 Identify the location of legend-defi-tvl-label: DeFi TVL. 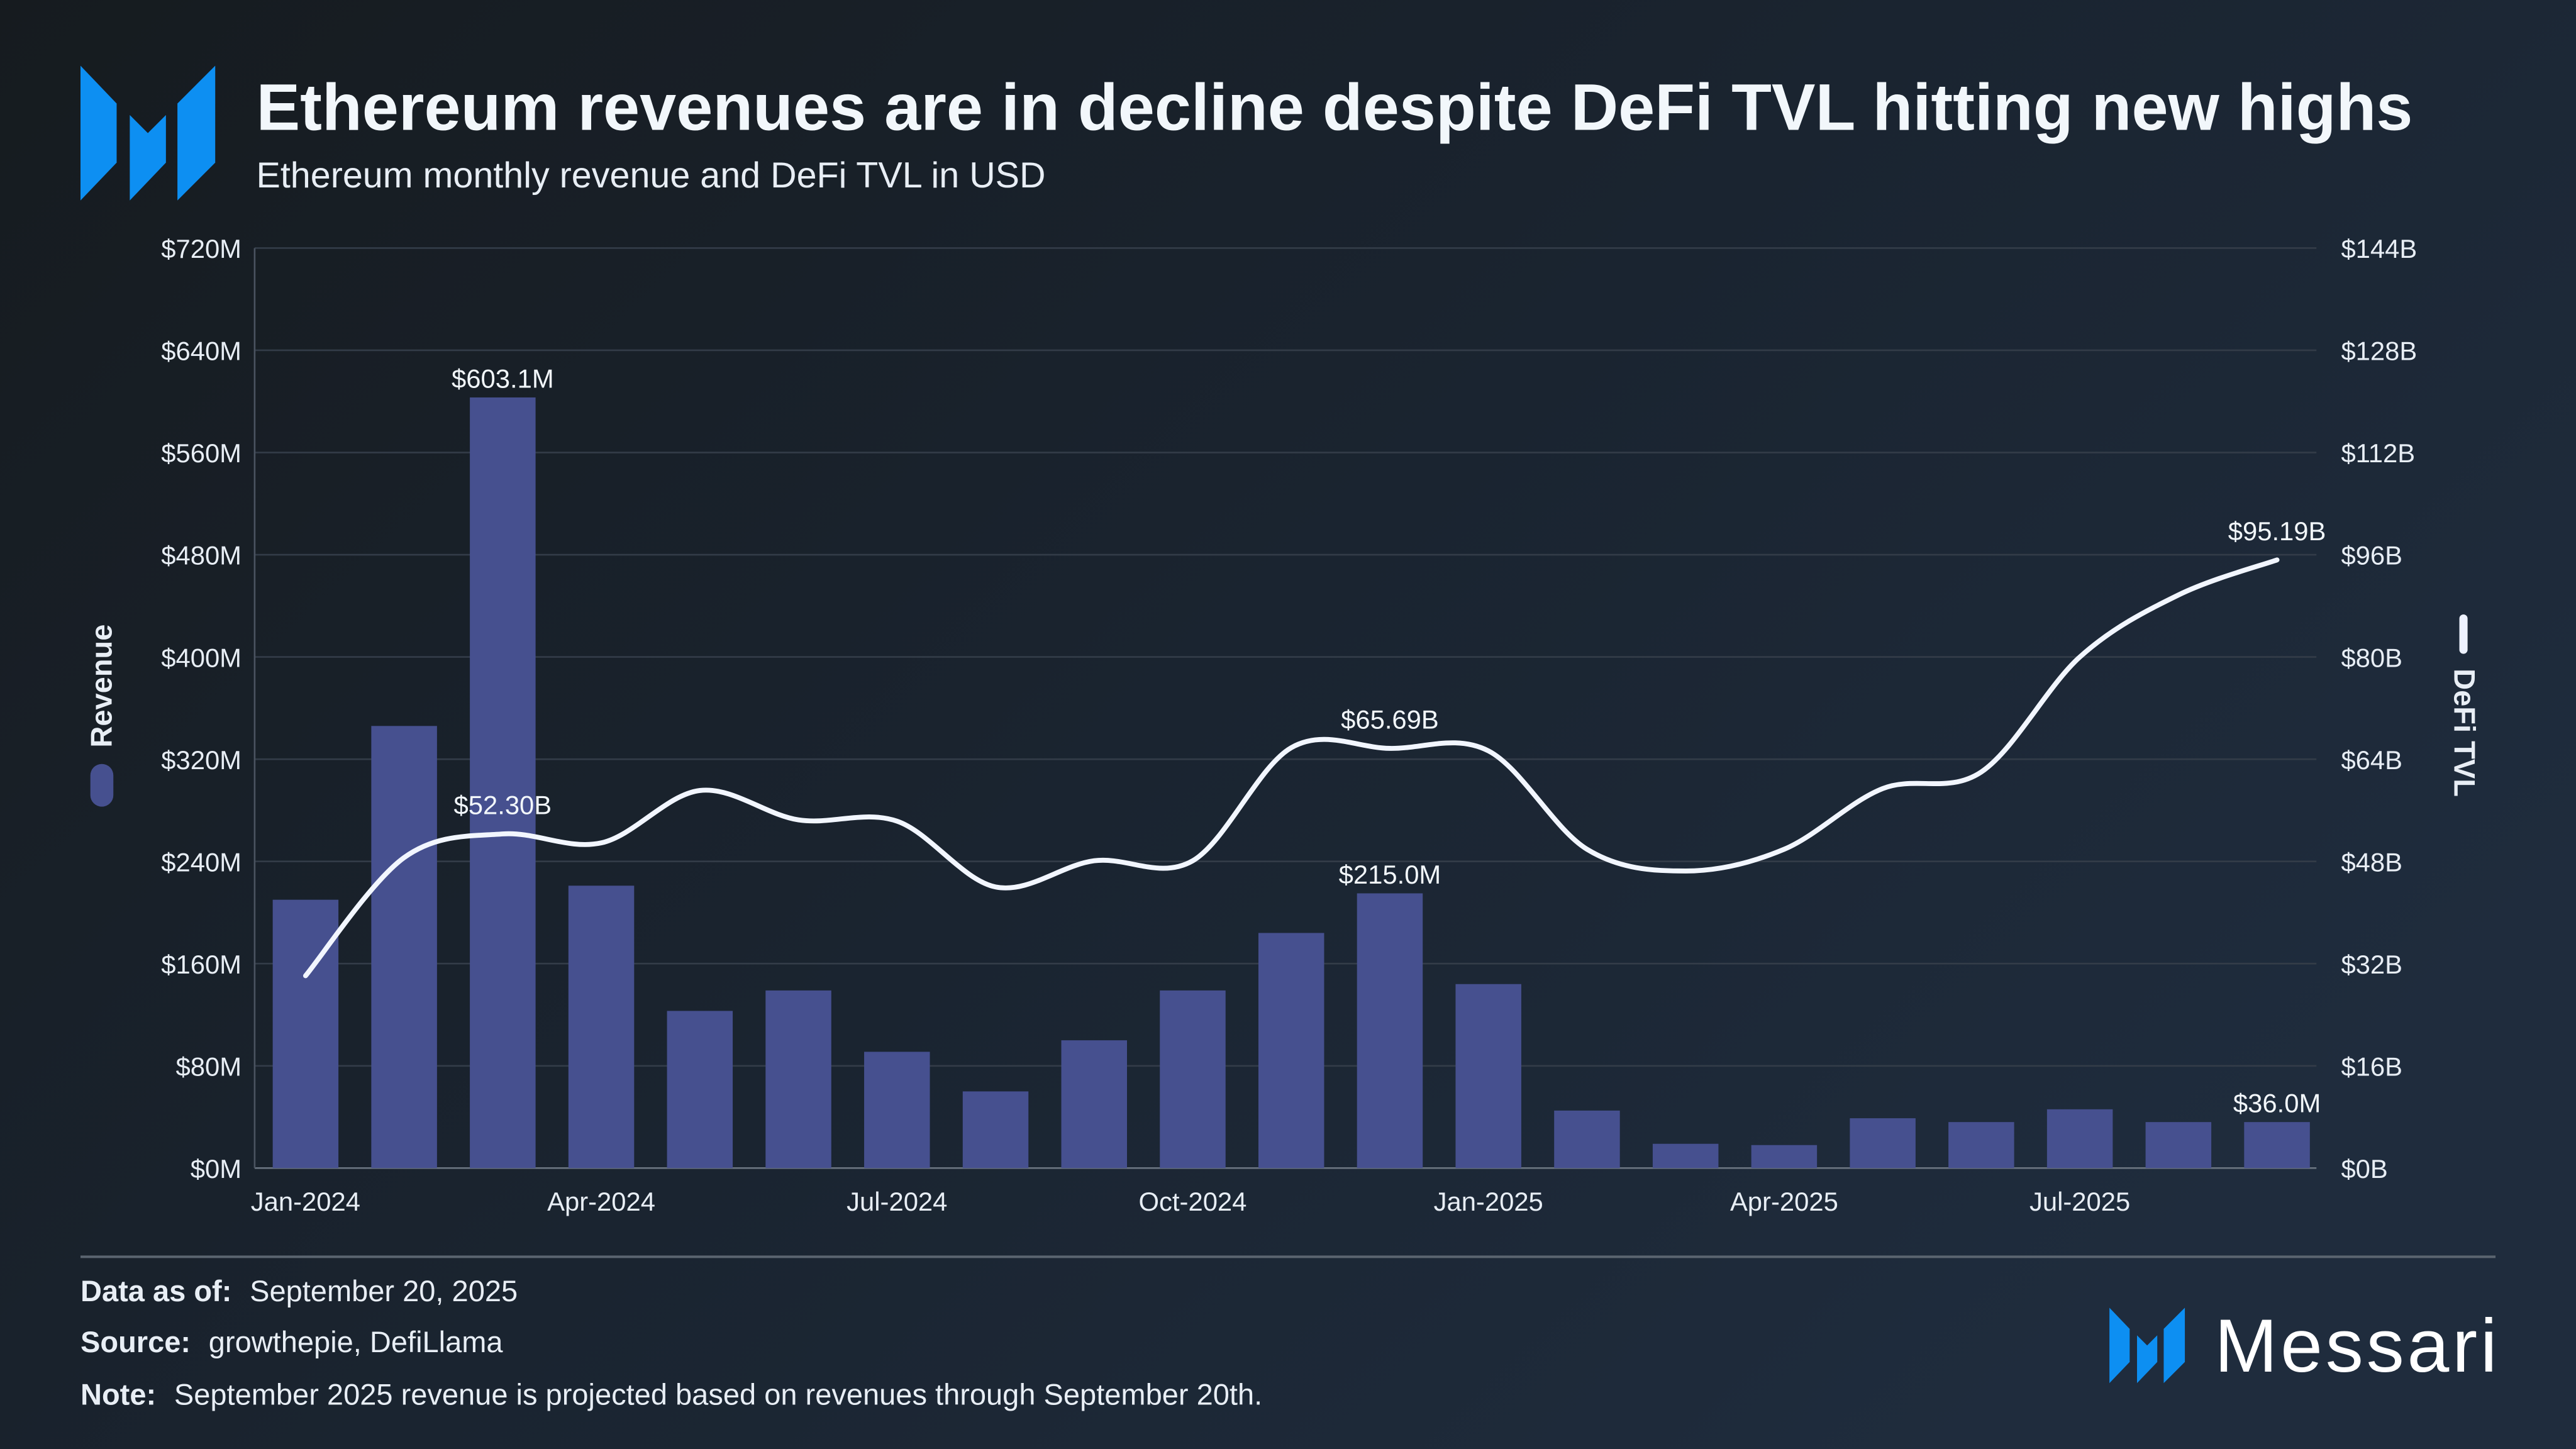
(2465, 733).